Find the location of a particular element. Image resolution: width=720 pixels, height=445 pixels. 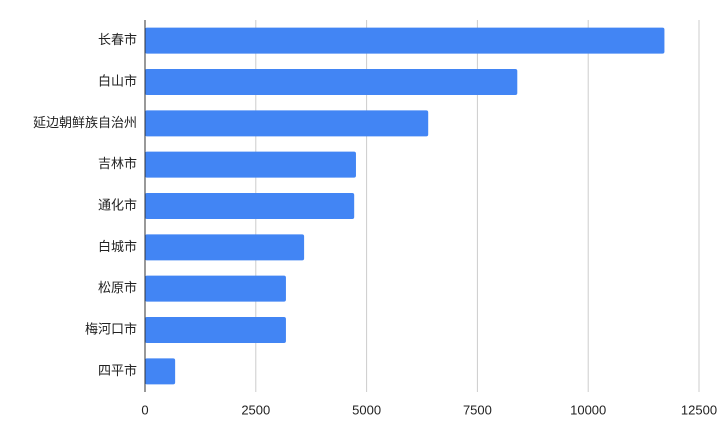

x-tick-label: 2500 is located at coordinates (255, 409).